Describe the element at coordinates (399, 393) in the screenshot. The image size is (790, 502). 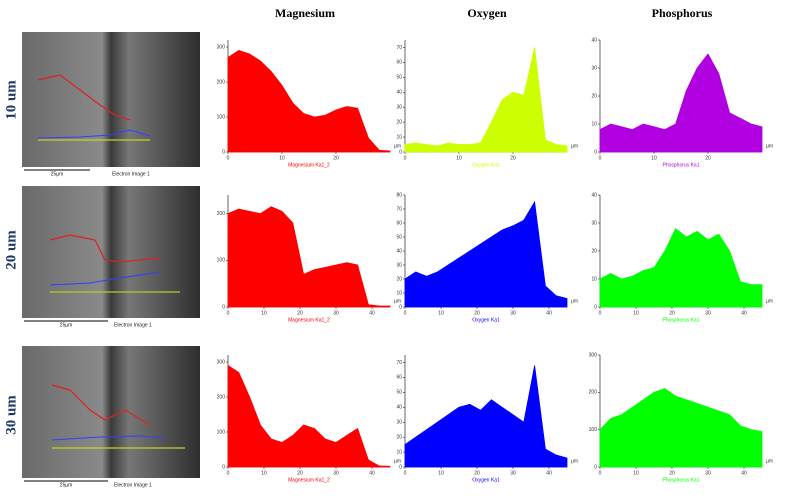
I see `y-tick-label: 50` at that location.